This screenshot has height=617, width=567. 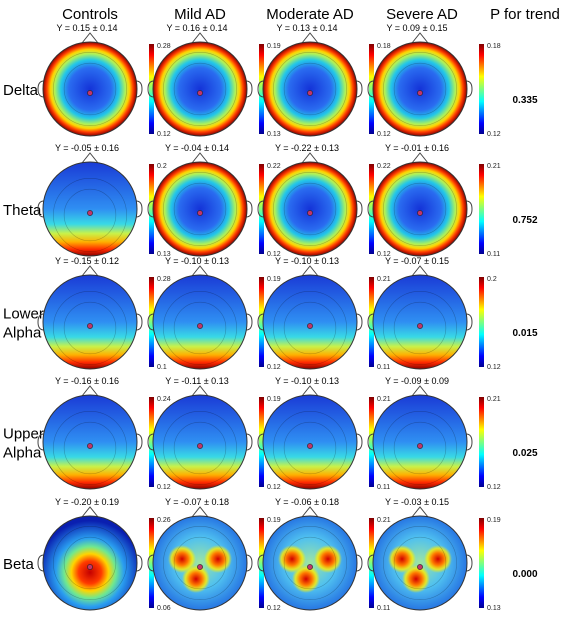 What do you see at coordinates (492, 279) in the screenshot?
I see `colorbar-max-label: 0.2` at bounding box center [492, 279].